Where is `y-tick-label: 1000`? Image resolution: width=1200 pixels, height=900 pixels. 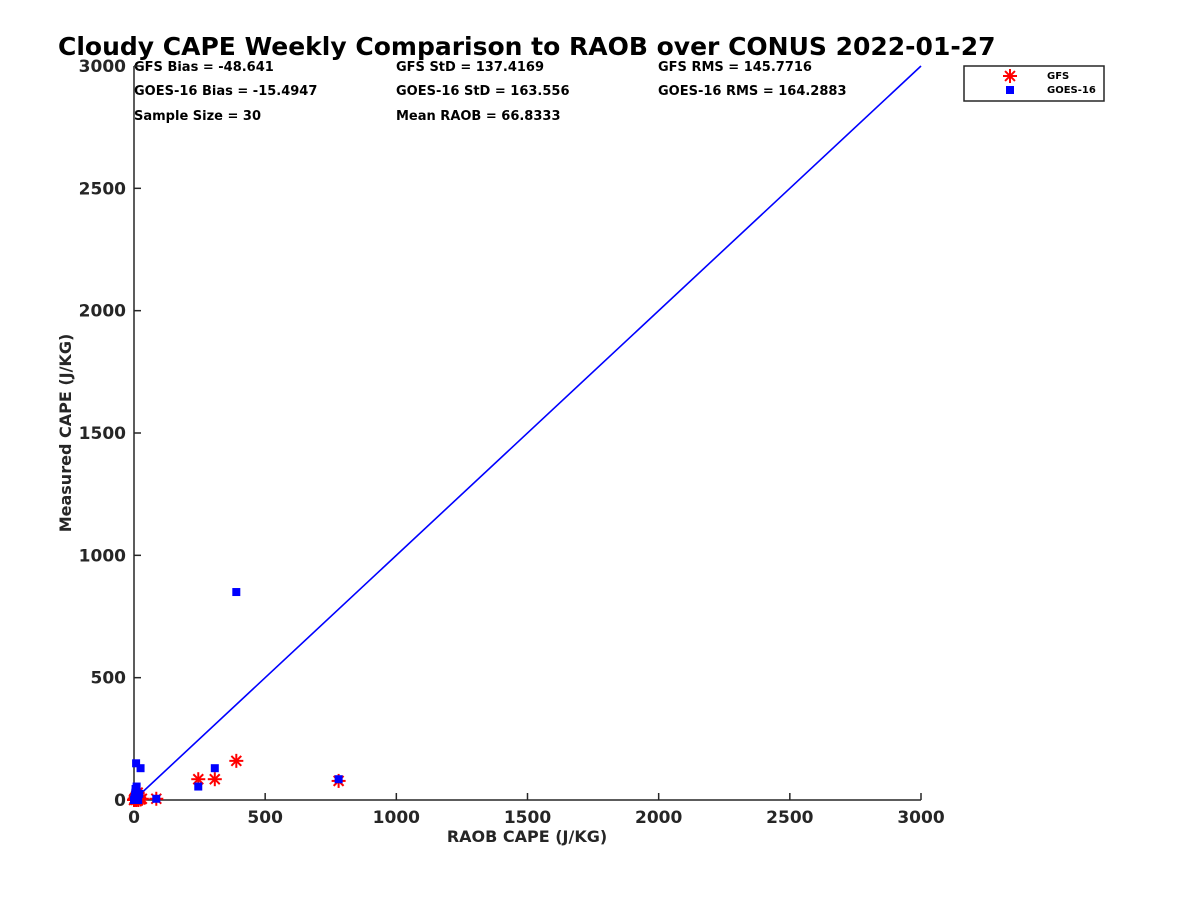
y-tick-label: 1000 is located at coordinates (102, 556).